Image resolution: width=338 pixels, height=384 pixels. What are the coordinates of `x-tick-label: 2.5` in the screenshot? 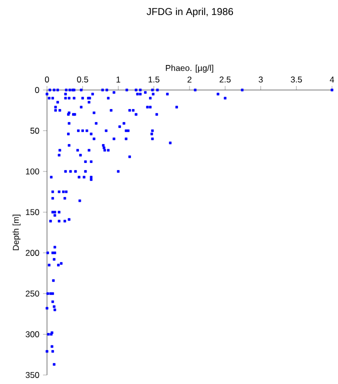 It's located at (225, 79).